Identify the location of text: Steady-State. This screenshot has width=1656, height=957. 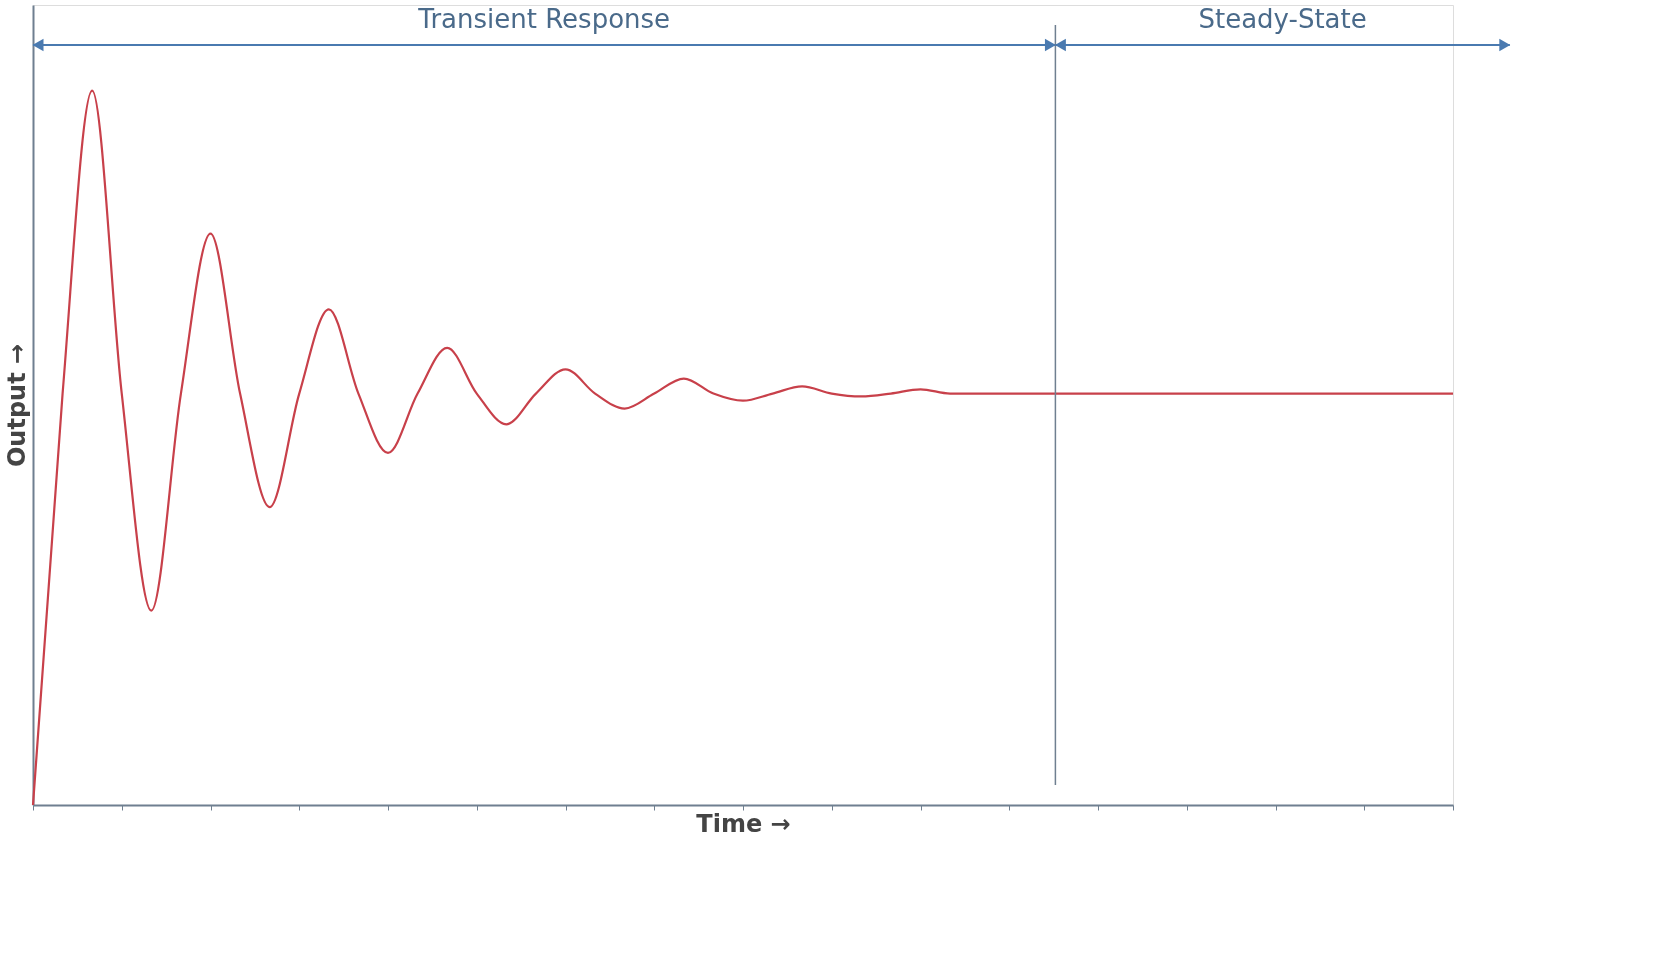
(1282, 19).